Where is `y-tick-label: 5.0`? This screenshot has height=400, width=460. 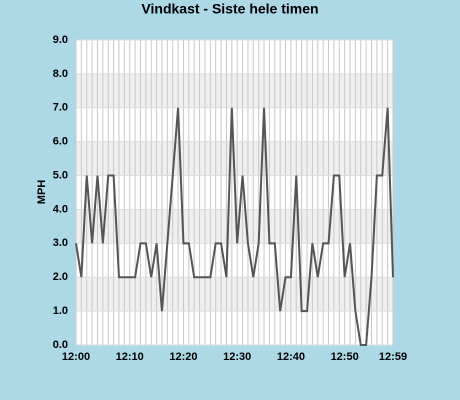 y-tick-label: 5.0 is located at coordinates (60, 175).